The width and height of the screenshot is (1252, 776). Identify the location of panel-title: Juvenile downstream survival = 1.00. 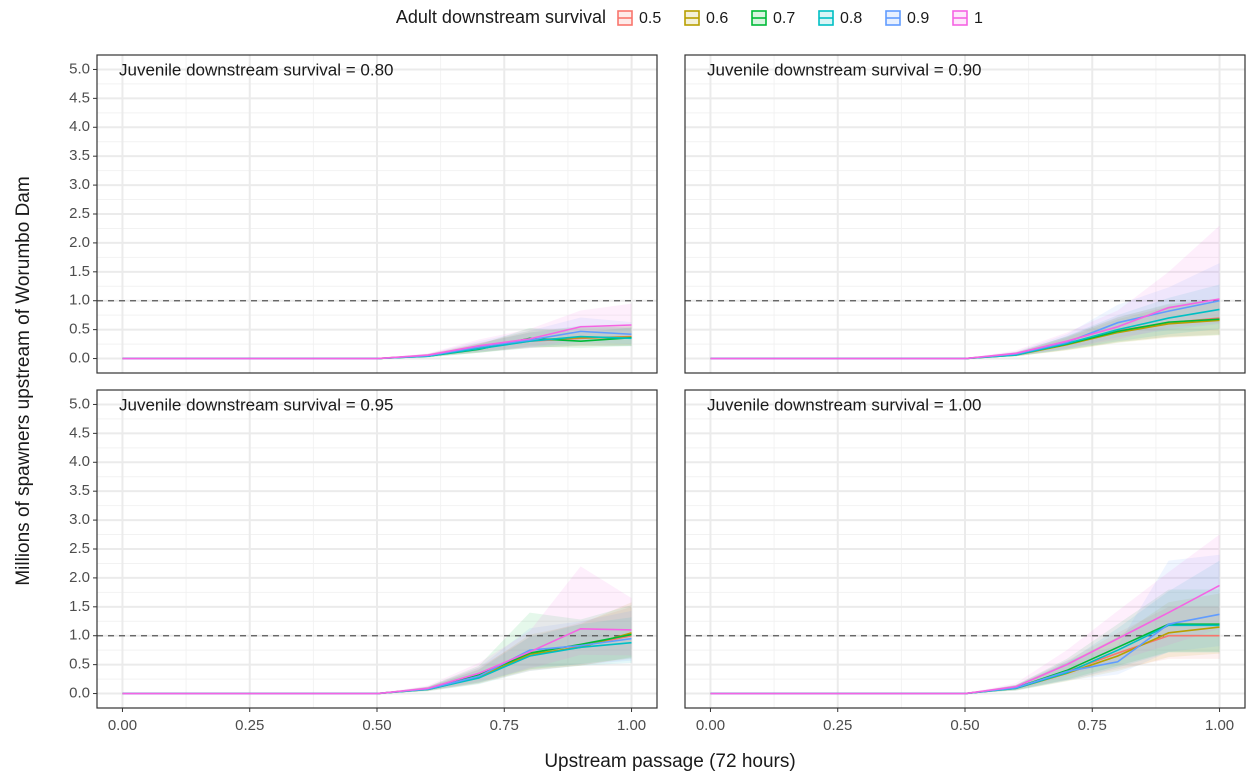
(844, 404).